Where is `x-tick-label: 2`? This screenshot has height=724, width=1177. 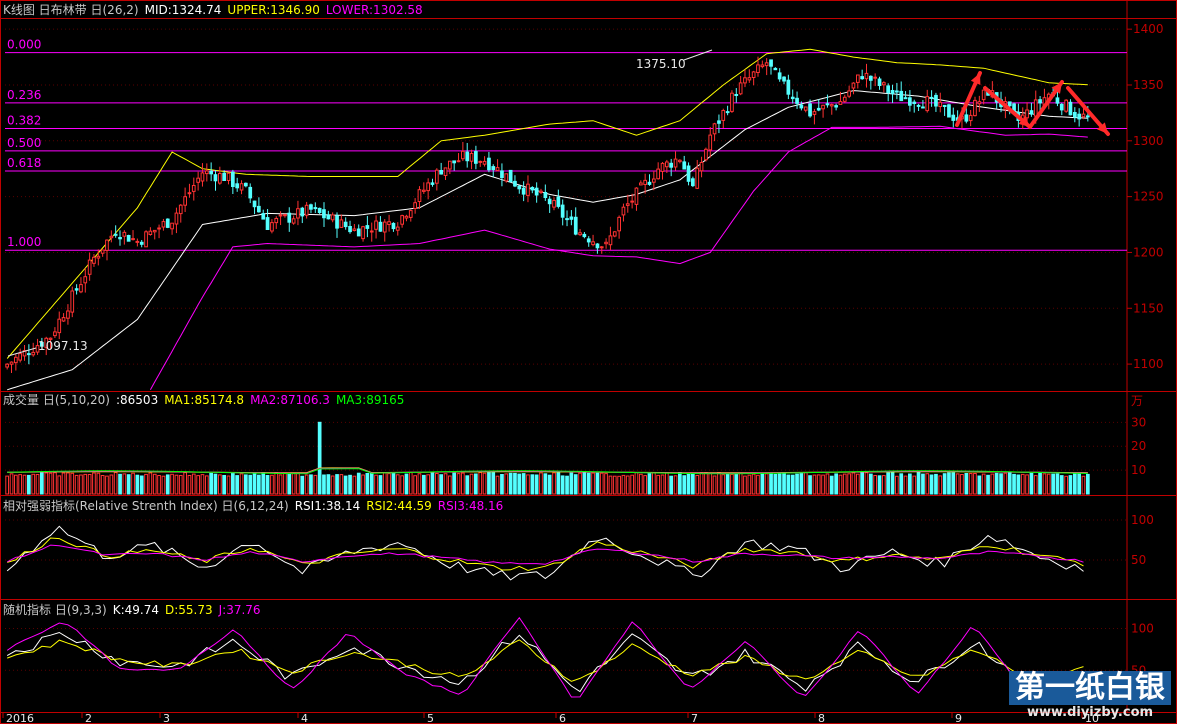 x-tick-label: 2 is located at coordinates (88, 718).